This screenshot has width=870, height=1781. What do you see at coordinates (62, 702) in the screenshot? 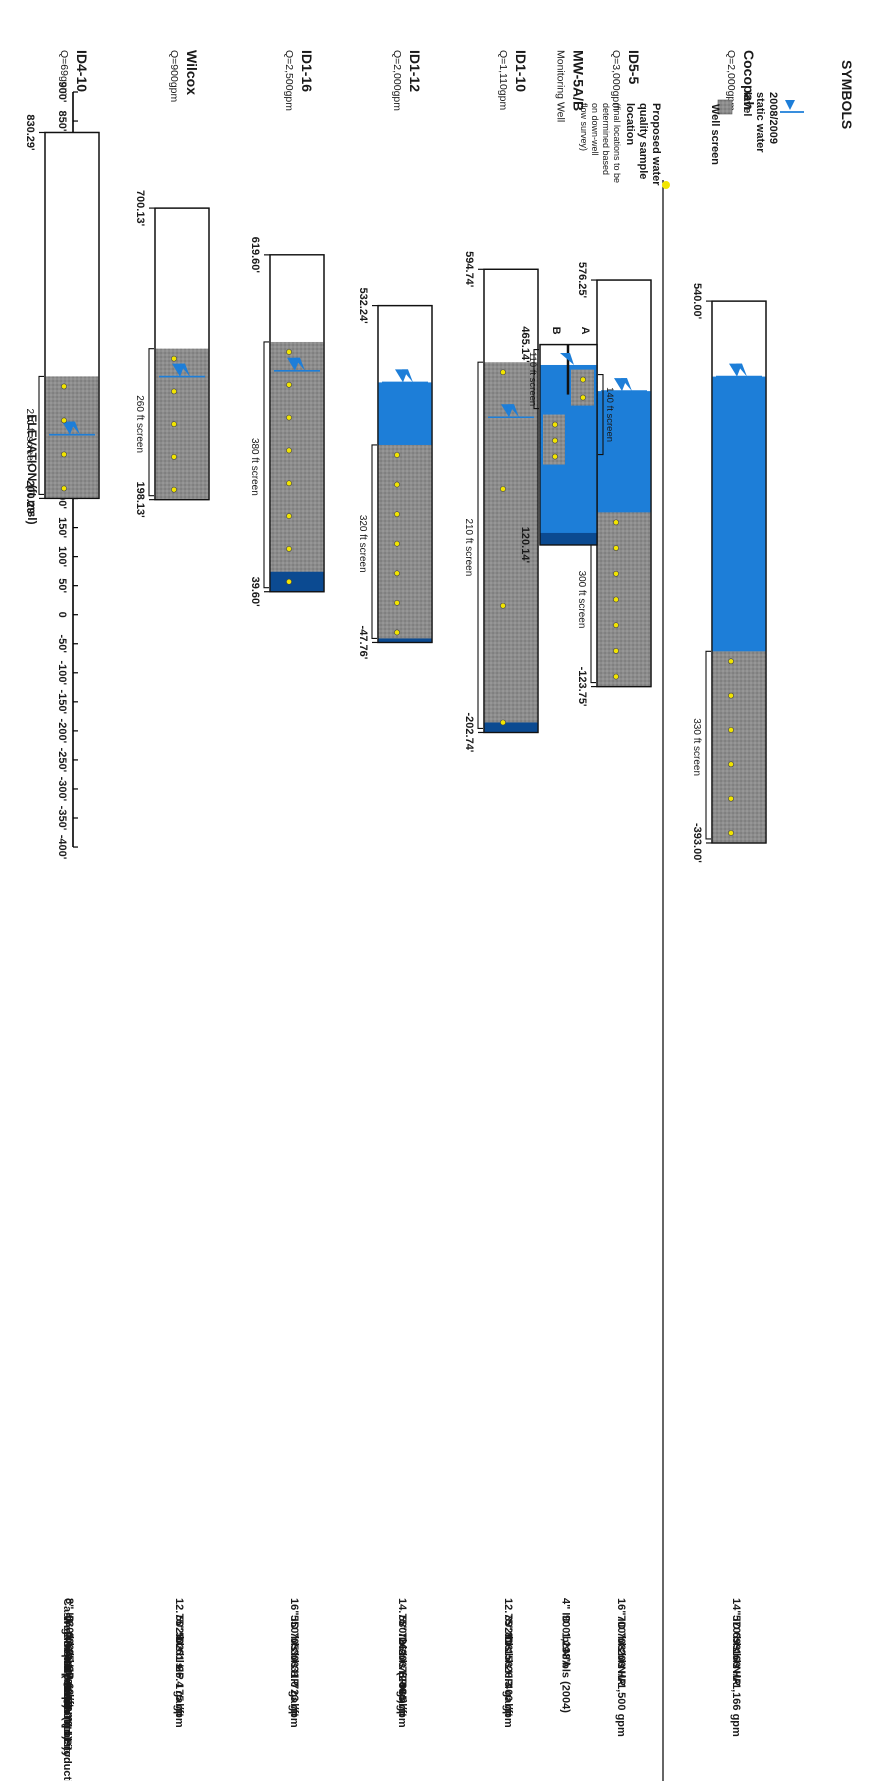
I see `axis-tick-label: -150'` at bounding box center [62, 702].